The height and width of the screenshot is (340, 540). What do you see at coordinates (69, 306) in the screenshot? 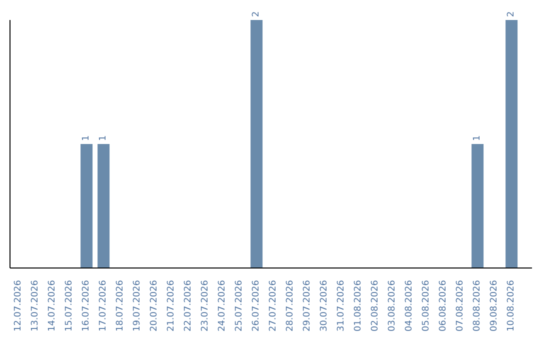
I see `x-tick-label: 15.07.2026` at bounding box center [69, 306].